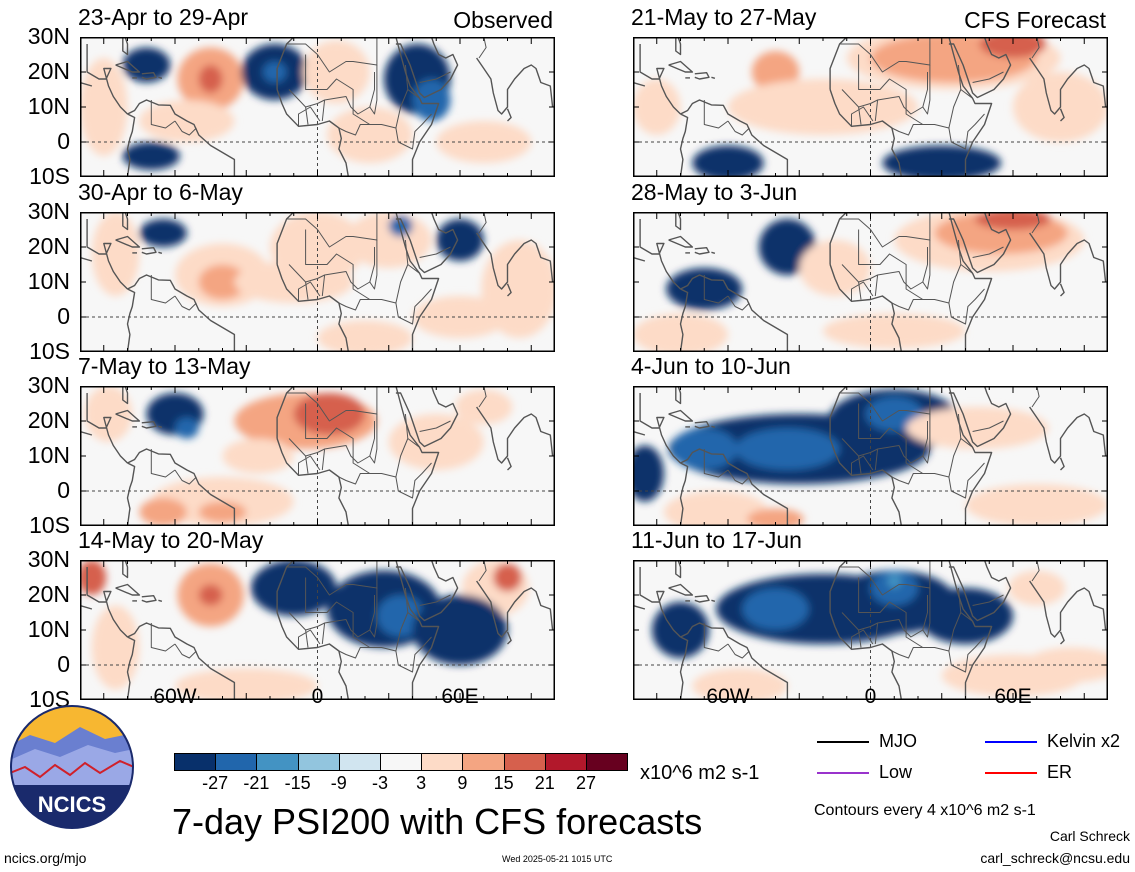 Image resolution: width=1135 pixels, height=872 pixels. Describe the element at coordinates (462, 783) in the screenshot. I see `colorbar-label: 9` at that location.